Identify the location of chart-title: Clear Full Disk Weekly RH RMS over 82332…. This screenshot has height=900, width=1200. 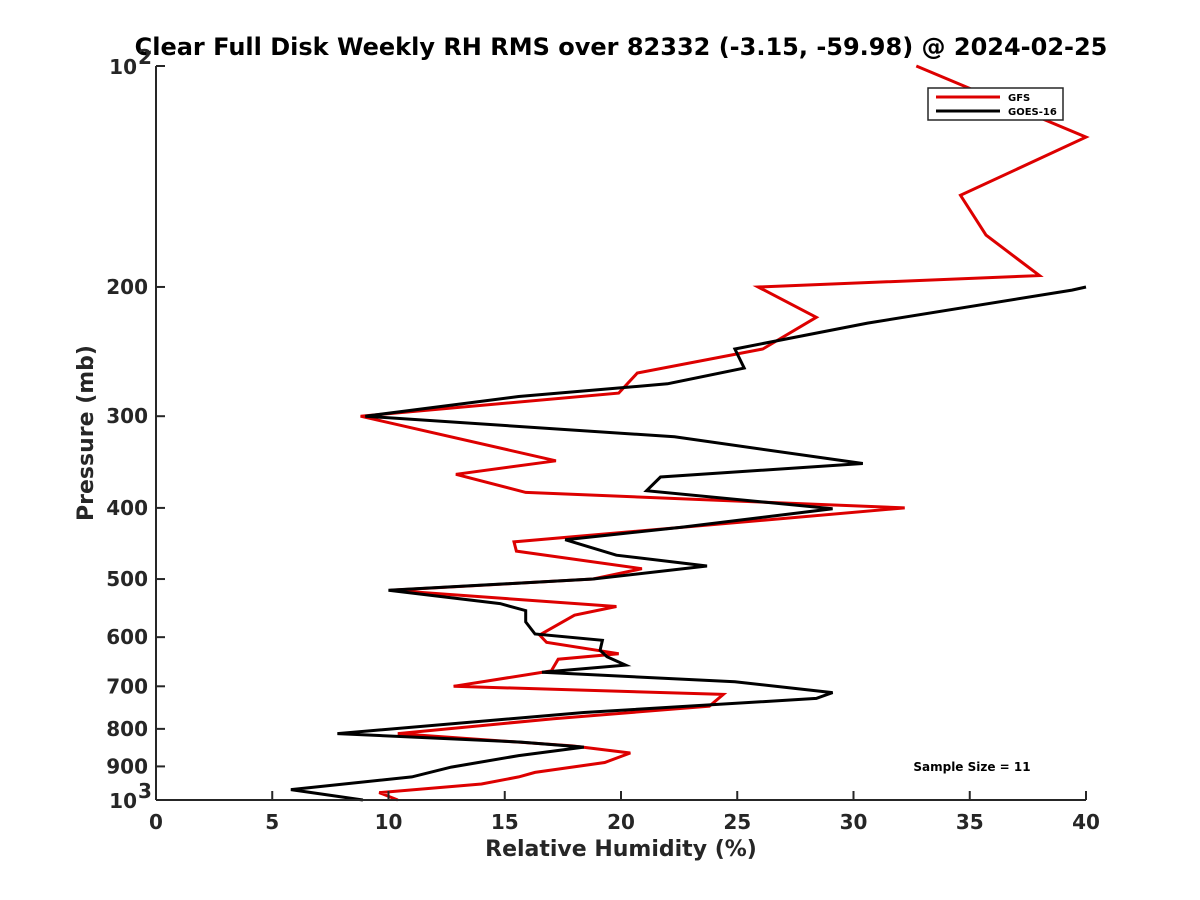
(621, 47).